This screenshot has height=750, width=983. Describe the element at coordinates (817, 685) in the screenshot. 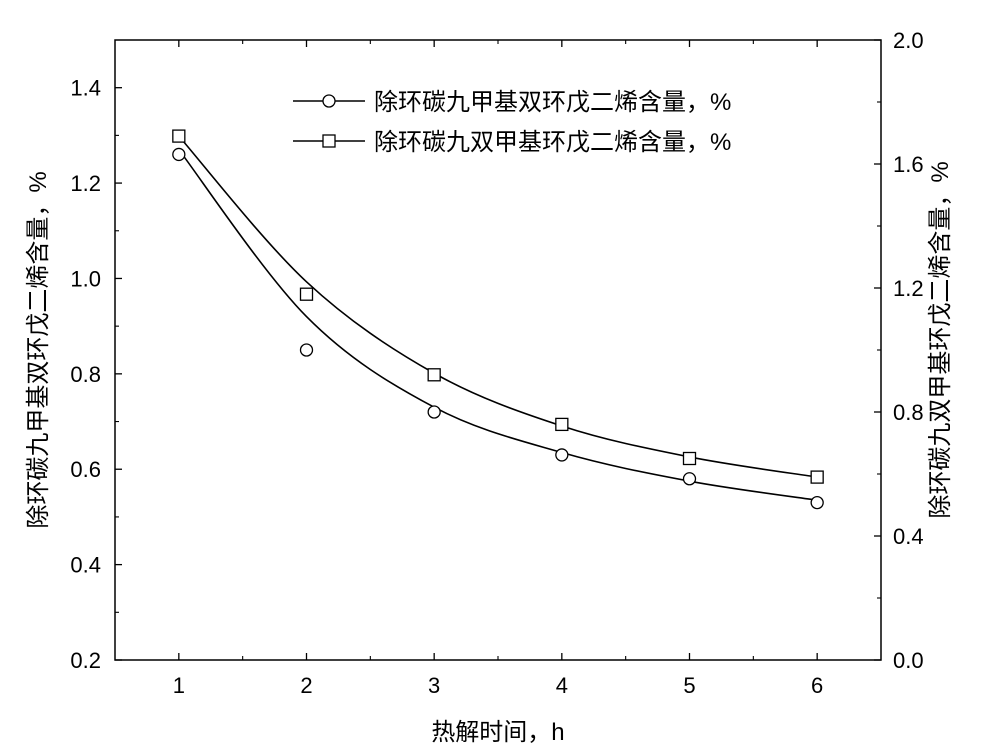

I see `x-tick-label: 6` at that location.